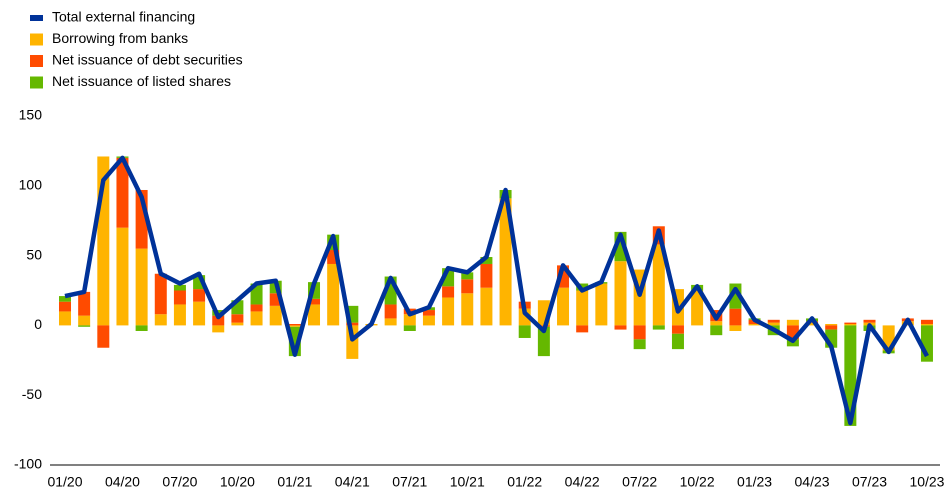  What do you see at coordinates (31, 185) in the screenshot?
I see `y-tick-label: 100` at bounding box center [31, 185].